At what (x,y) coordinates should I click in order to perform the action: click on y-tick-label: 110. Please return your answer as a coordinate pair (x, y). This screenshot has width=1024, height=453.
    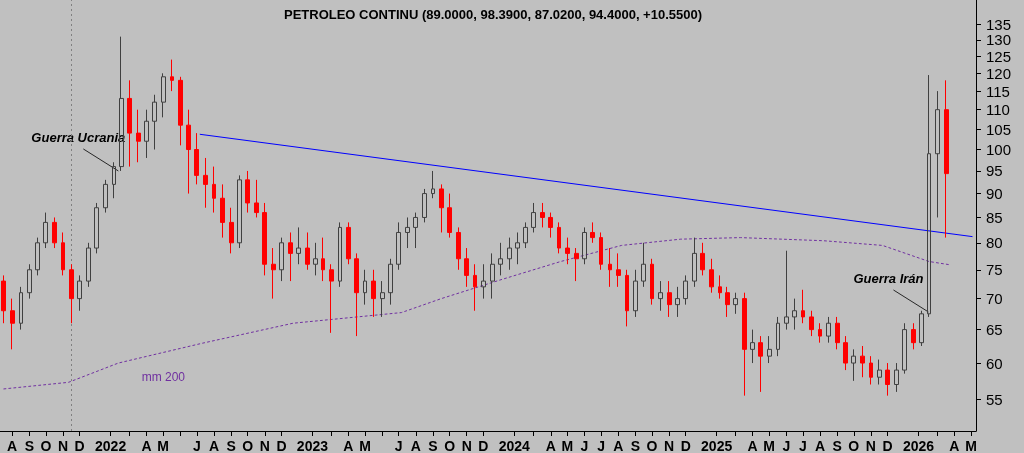
    Looking at the image, I should click on (998, 110).